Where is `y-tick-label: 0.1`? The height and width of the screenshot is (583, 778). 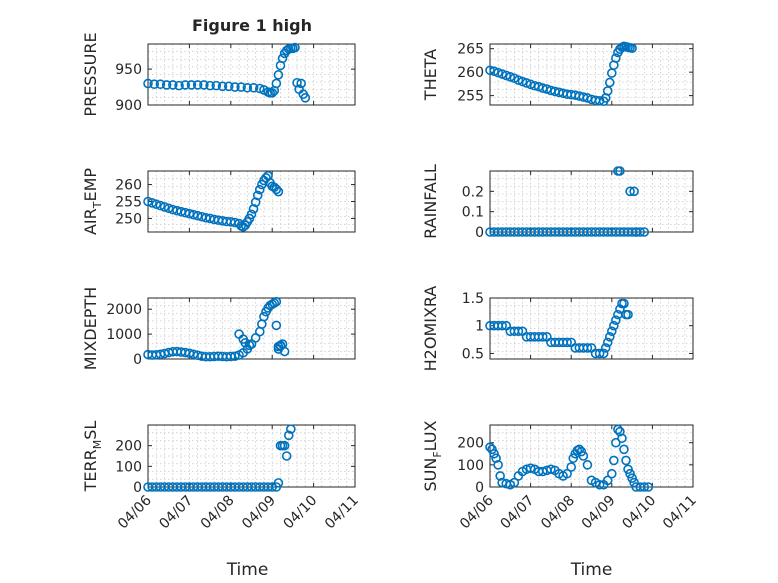
y-tick-label: 0.1 is located at coordinates (473, 213).